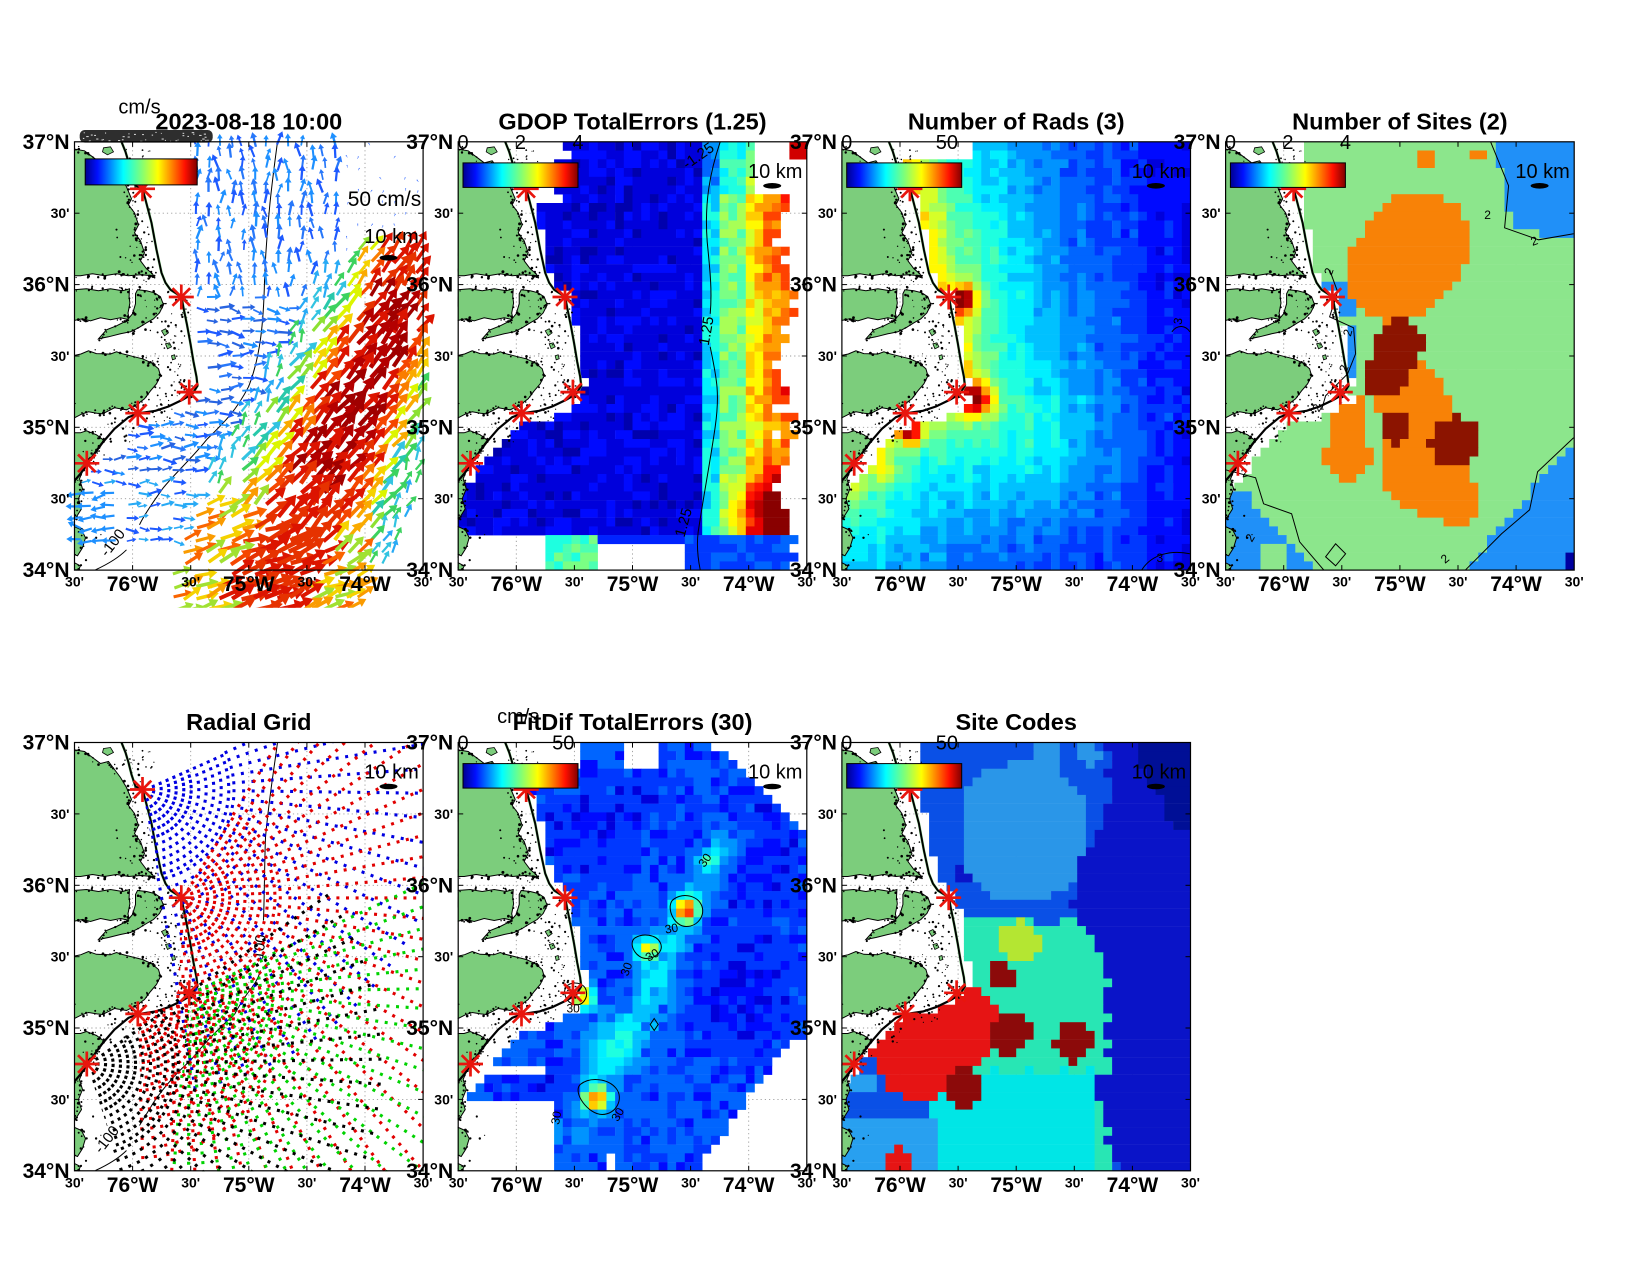 The height and width of the screenshot is (1275, 1650). Describe the element at coordinates (684, 522) in the screenshot. I see `svg-text: 1.25` at that location.